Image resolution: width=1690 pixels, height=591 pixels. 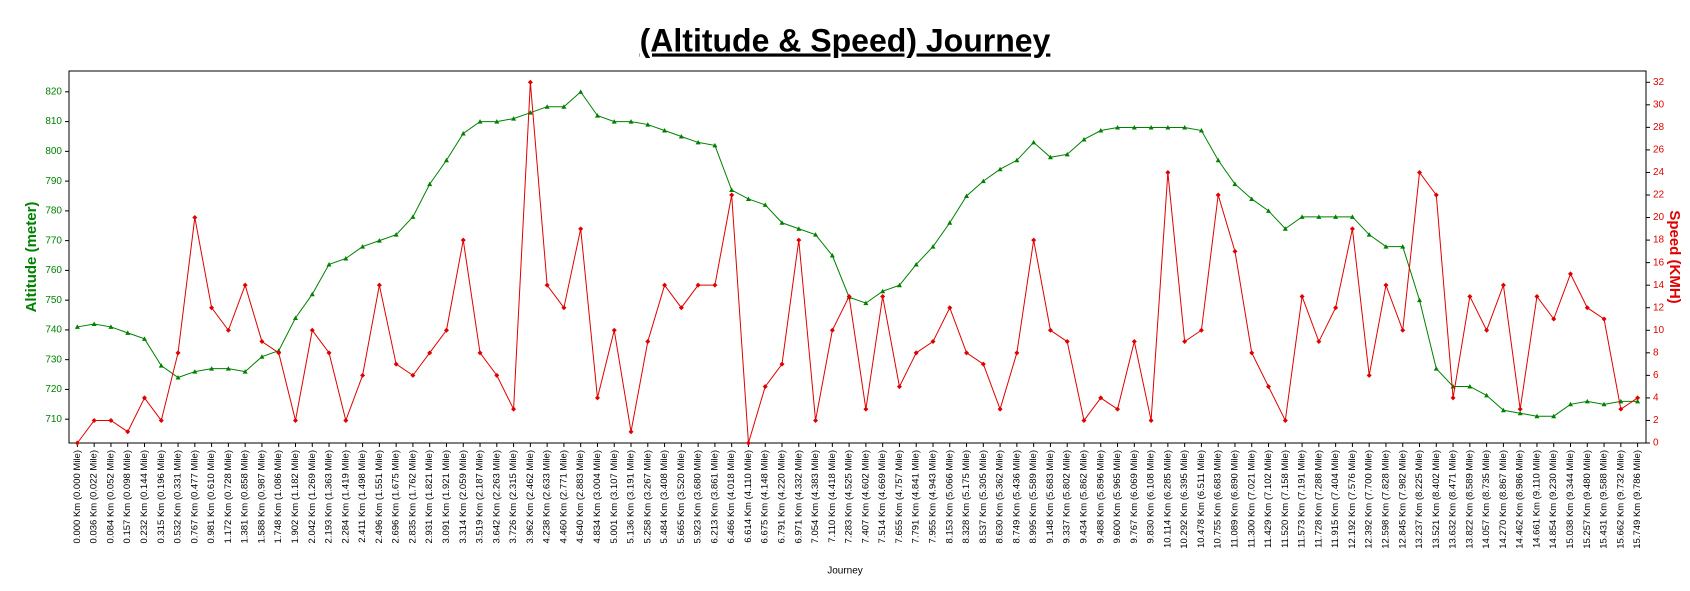 What do you see at coordinates (1587, 499) in the screenshot?
I see `x-tick-label: 15.257 Km (9.480 Mile)` at bounding box center [1587, 499].